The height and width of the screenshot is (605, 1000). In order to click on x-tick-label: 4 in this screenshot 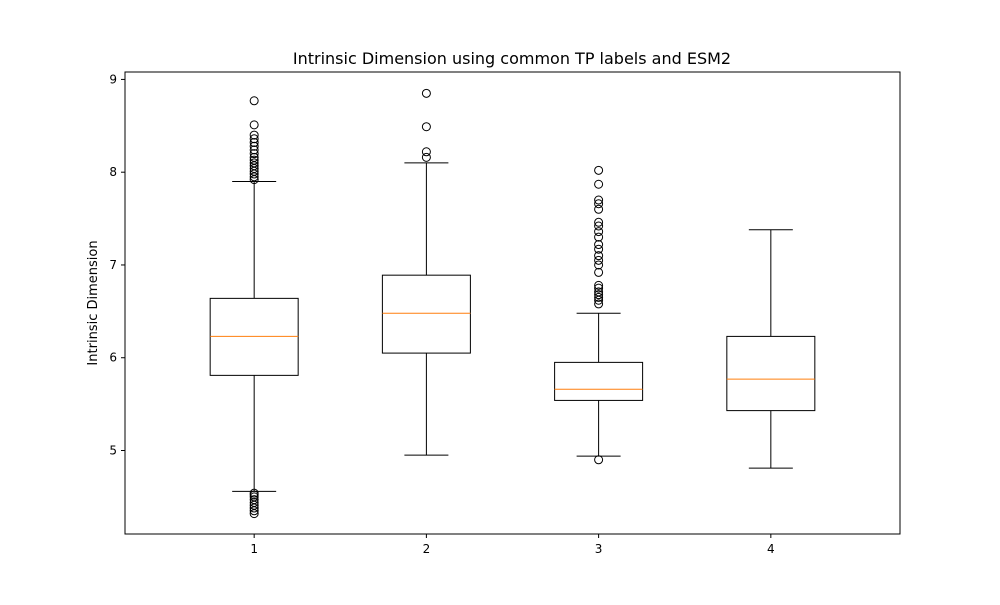, I will do `click(771, 549)`.